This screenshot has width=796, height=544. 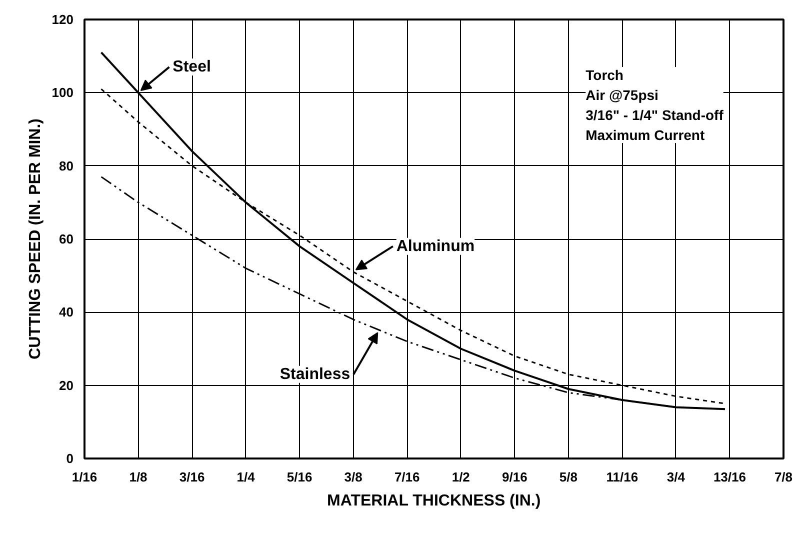 I want to click on y-axis-title: CUTTING SPEED (IN. PER MIN.), so click(x=35, y=239).